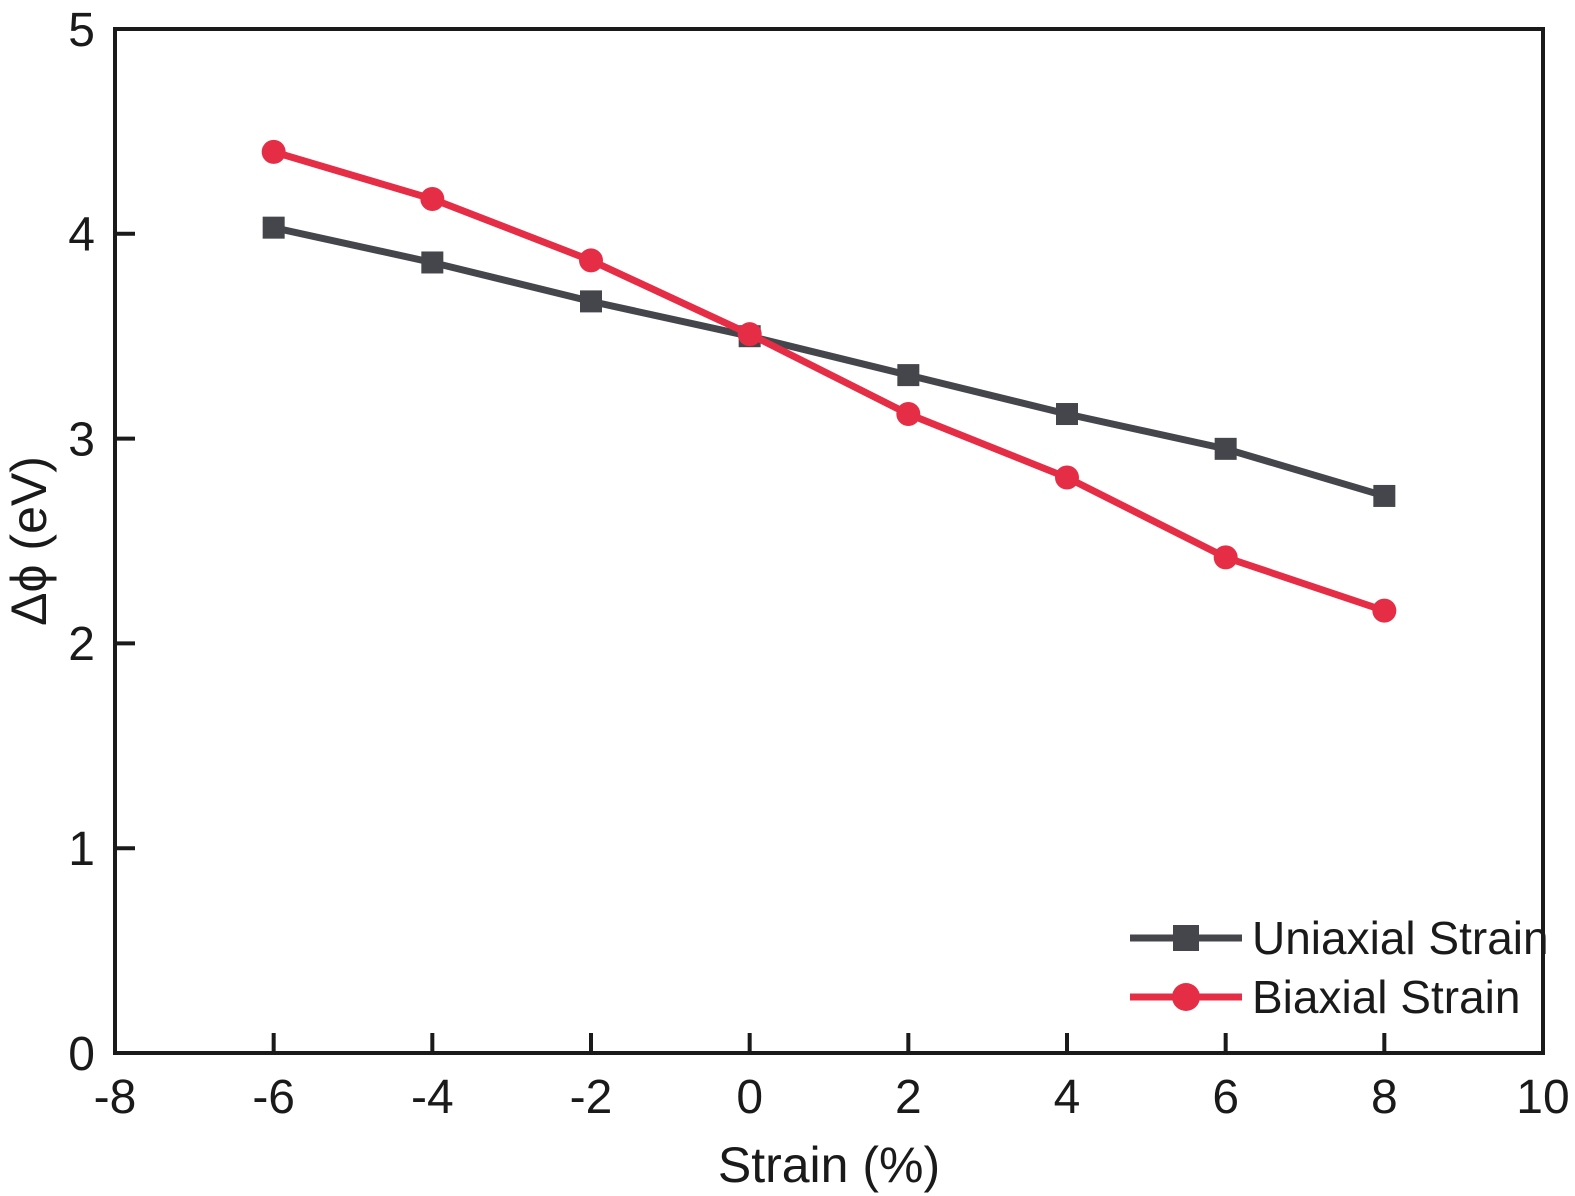 The image size is (1575, 1196). What do you see at coordinates (1225, 1097) in the screenshot?
I see `x-tick-label: 6` at bounding box center [1225, 1097].